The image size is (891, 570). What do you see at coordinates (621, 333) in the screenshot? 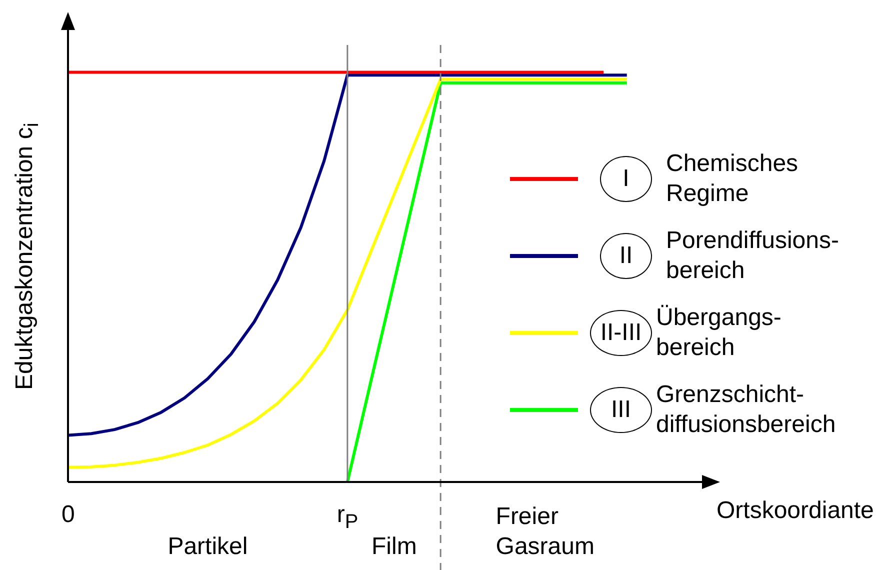
I see `circle-icon: II-III` at bounding box center [621, 333].